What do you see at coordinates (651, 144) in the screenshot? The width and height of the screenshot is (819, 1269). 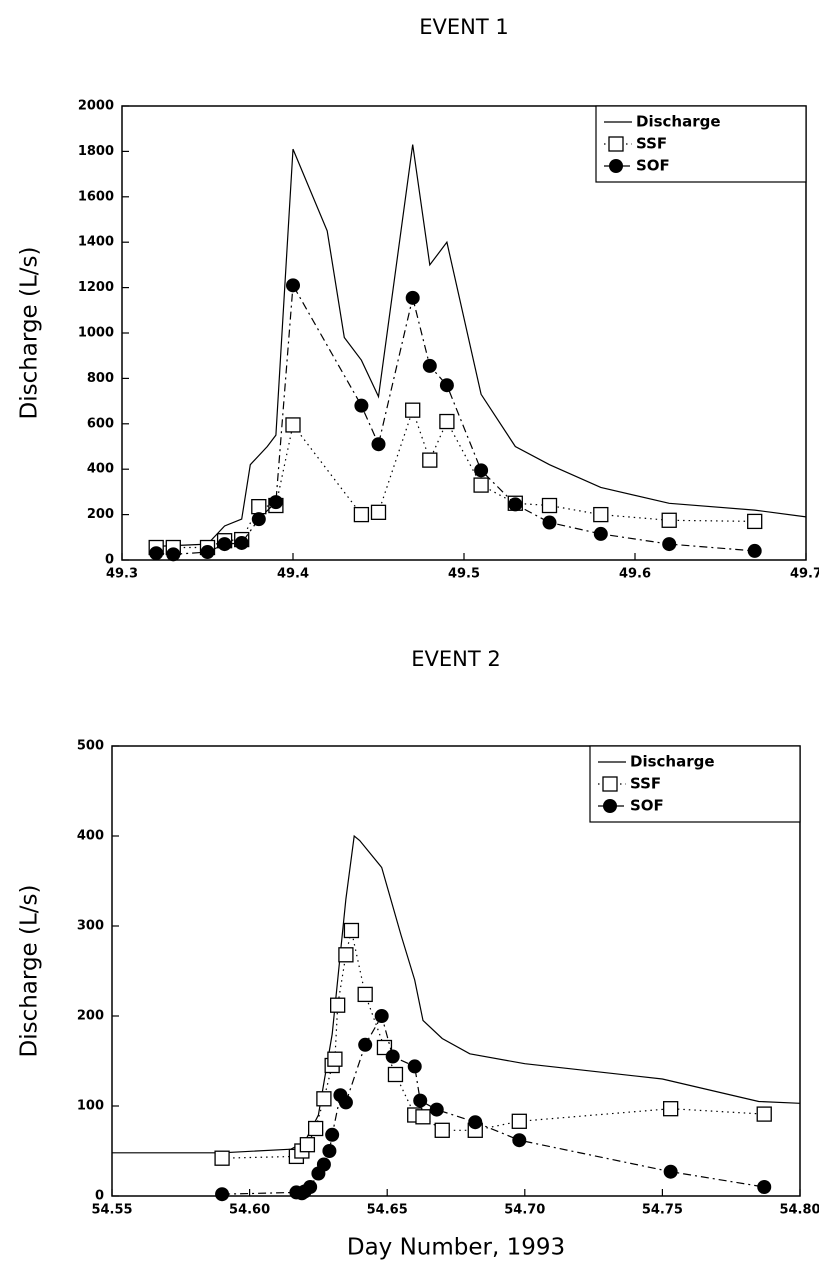 I see `legend-label: SSF` at bounding box center [651, 144].